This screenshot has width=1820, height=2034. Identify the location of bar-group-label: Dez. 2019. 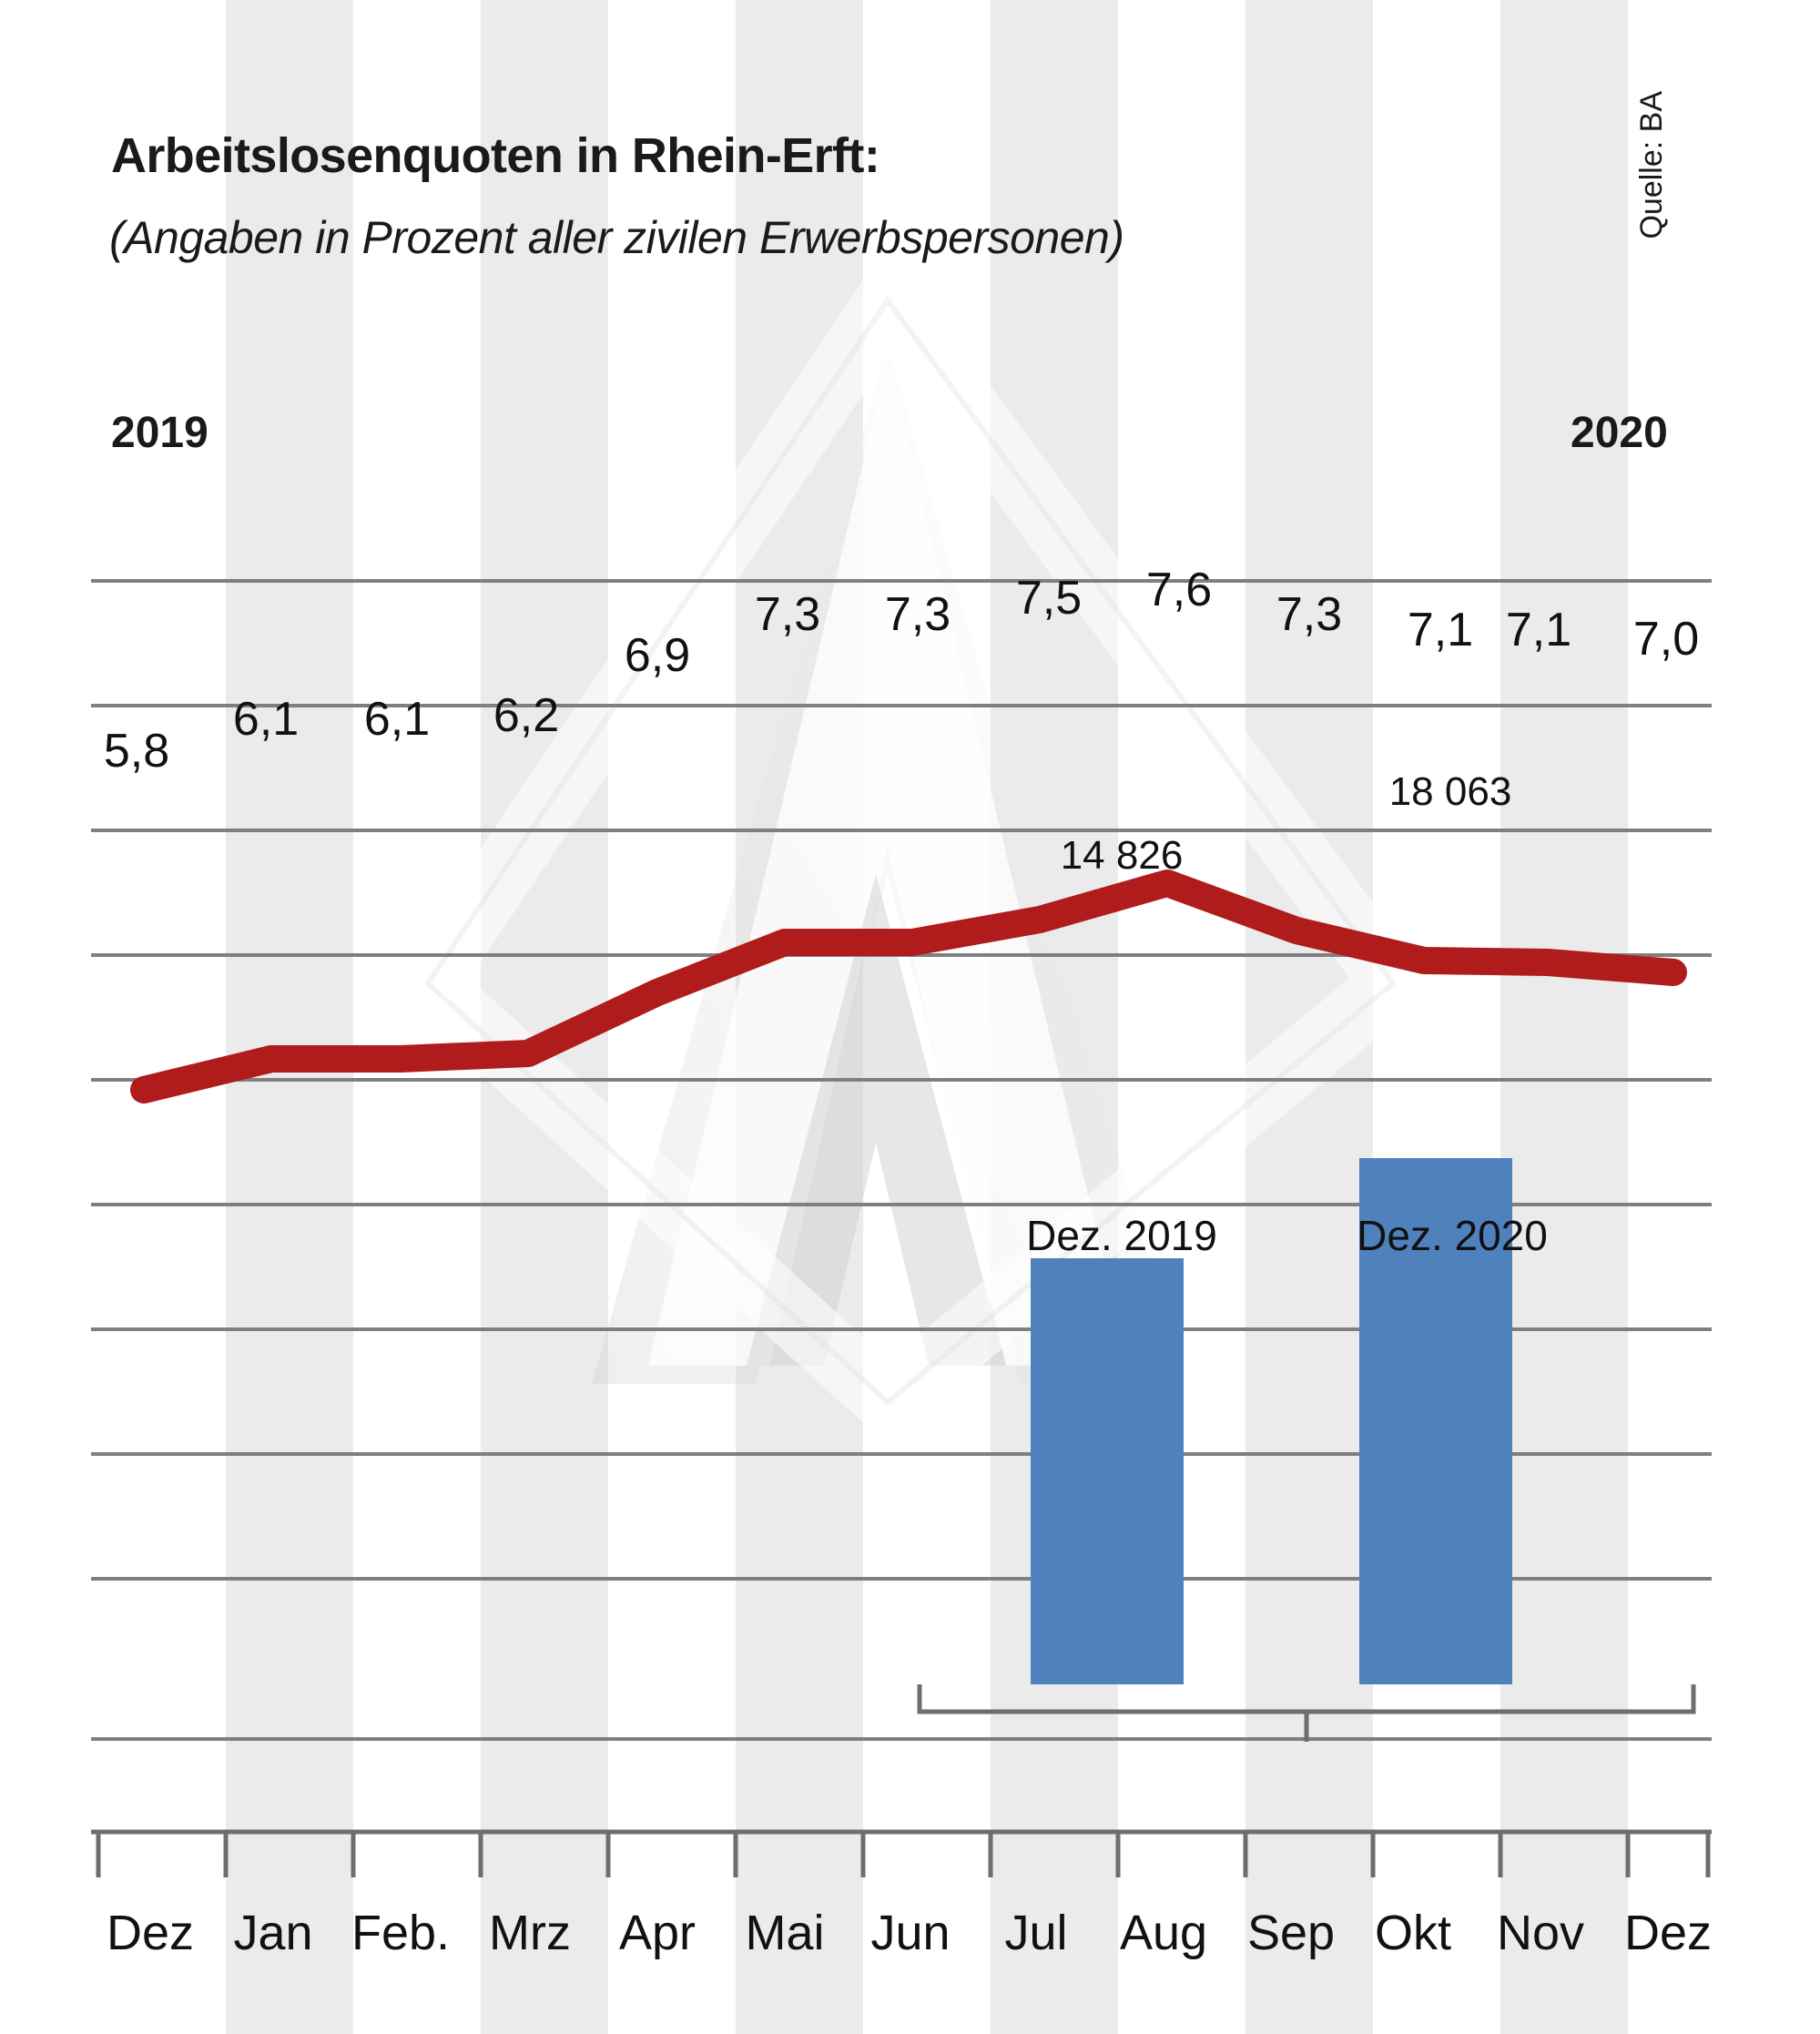
(1122, 1235).